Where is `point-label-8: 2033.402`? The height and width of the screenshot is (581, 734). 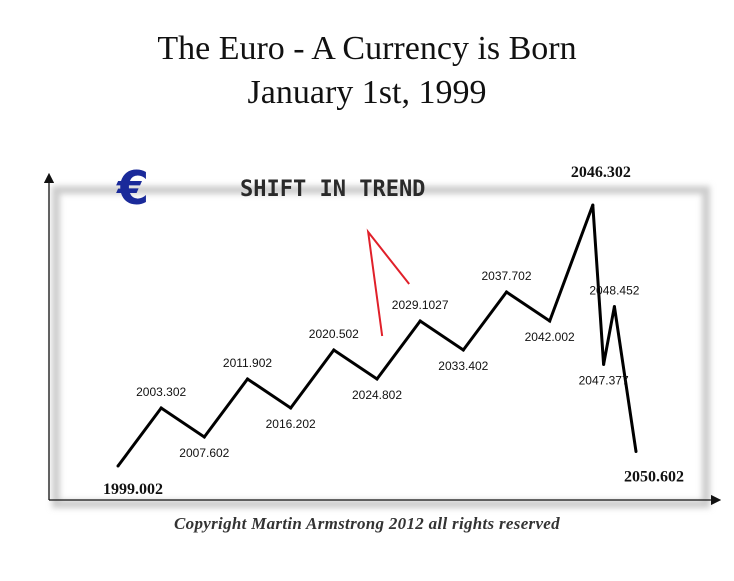 point-label-8: 2033.402 is located at coordinates (463, 366).